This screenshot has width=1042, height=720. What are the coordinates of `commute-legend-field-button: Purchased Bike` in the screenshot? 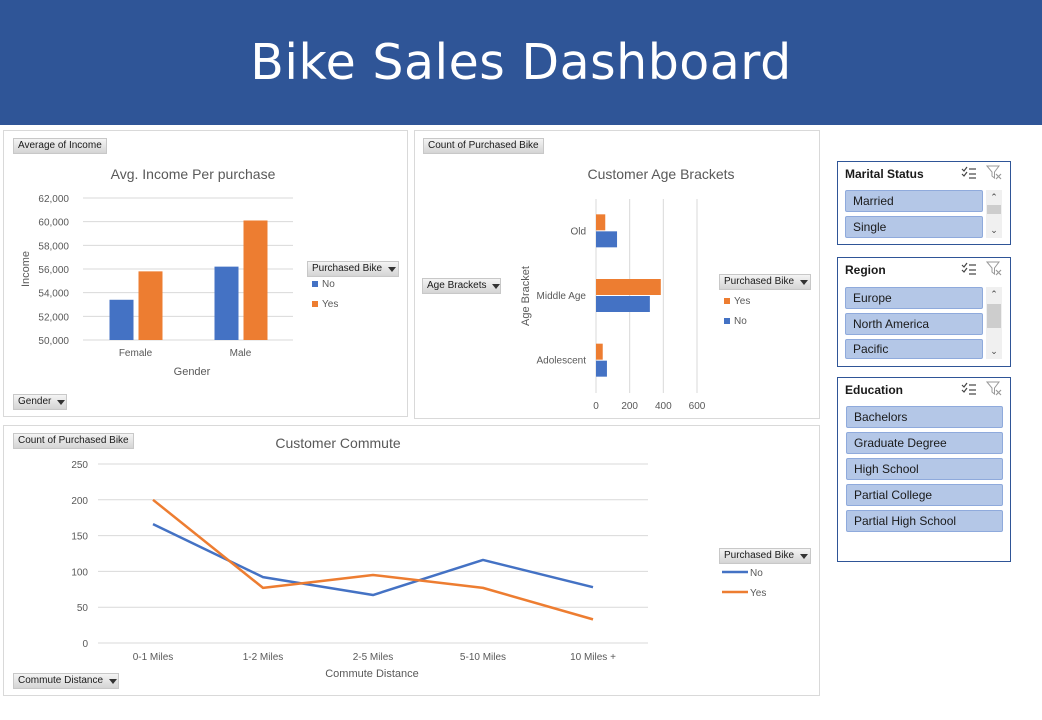 It's located at (765, 556).